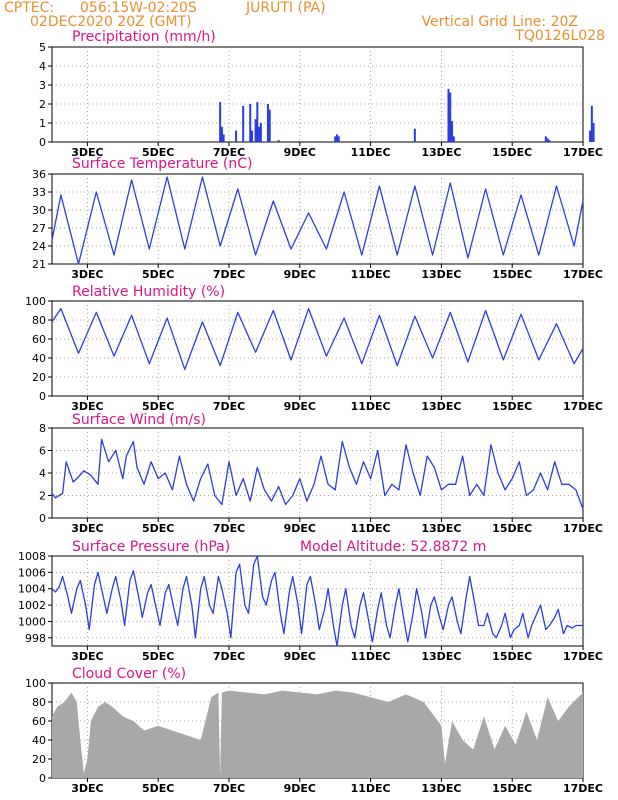 The height and width of the screenshot is (800, 618). I want to click on pressure-line, so click(317, 601).